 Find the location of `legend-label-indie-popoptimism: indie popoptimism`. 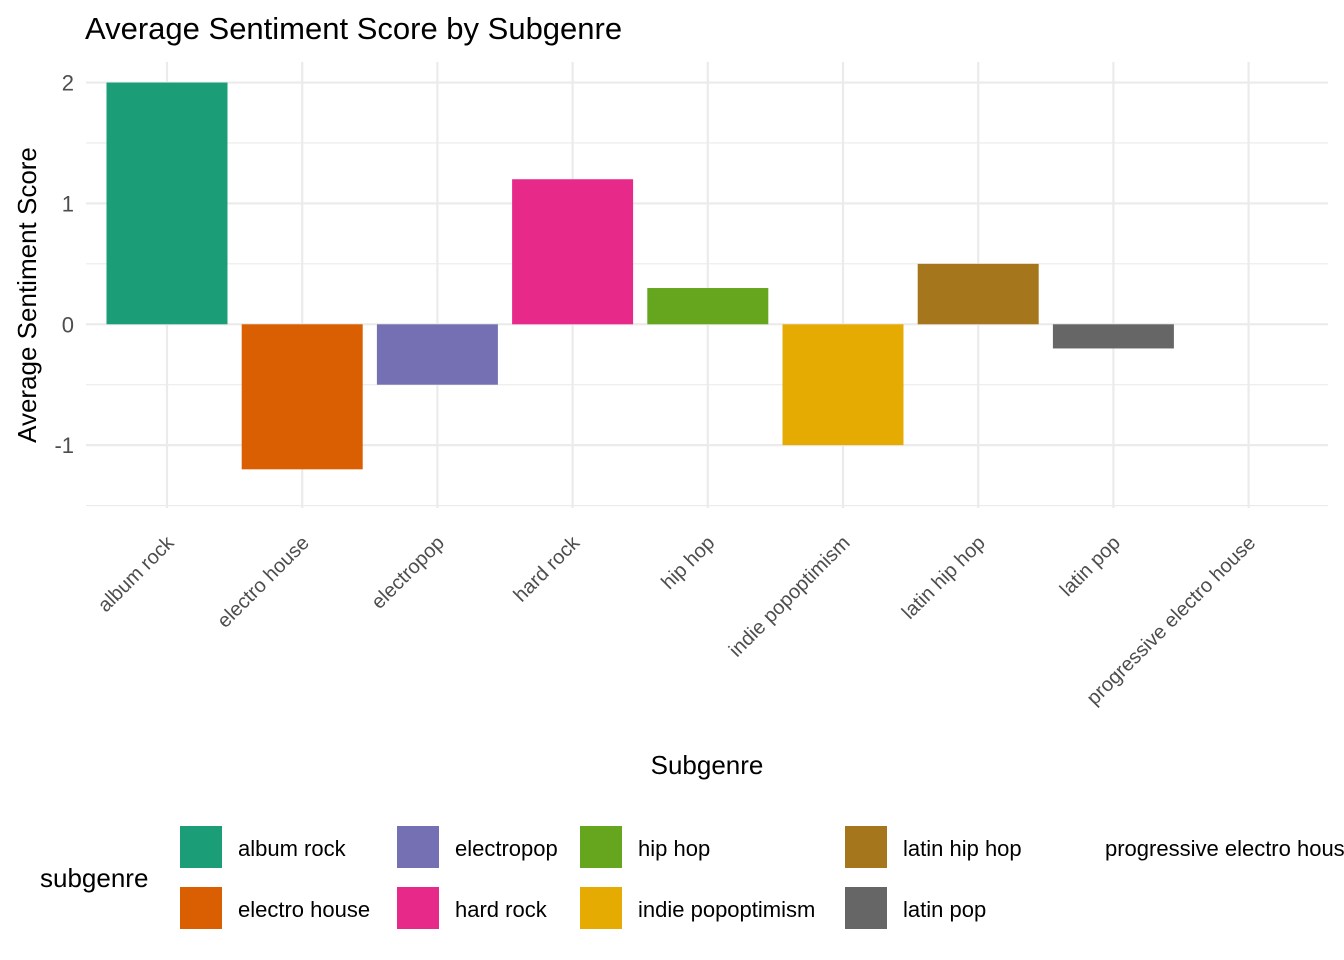

legend-label-indie-popoptimism: indie popoptimism is located at coordinates (726, 909).